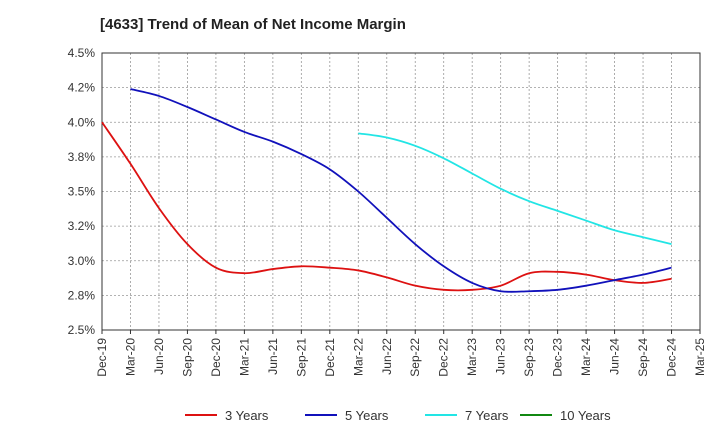 The width and height of the screenshot is (720, 440). I want to click on x-tick-label: Jun-20, so click(159, 356).